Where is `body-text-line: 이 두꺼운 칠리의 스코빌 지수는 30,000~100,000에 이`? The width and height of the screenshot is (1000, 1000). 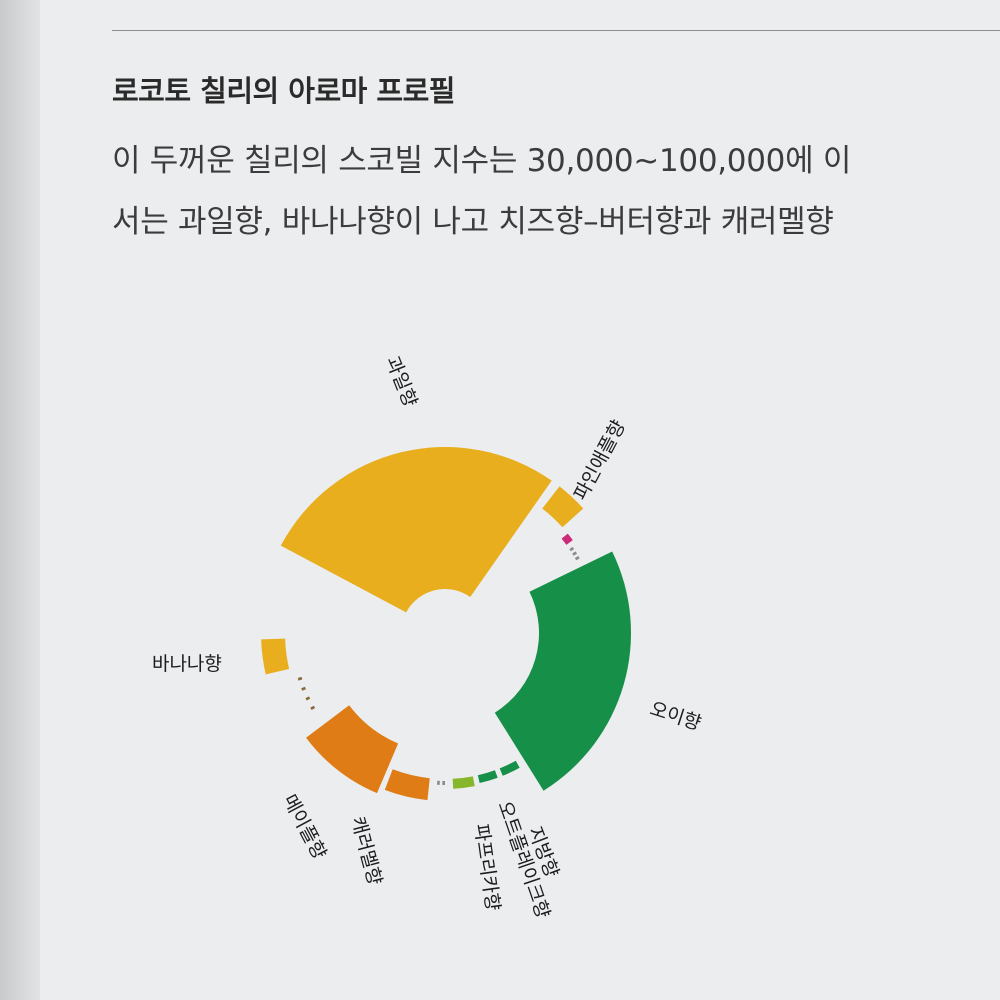 body-text-line: 이 두꺼운 칠리의 스코빌 지수는 30,000~100,000에 이 is located at coordinates (482, 161).